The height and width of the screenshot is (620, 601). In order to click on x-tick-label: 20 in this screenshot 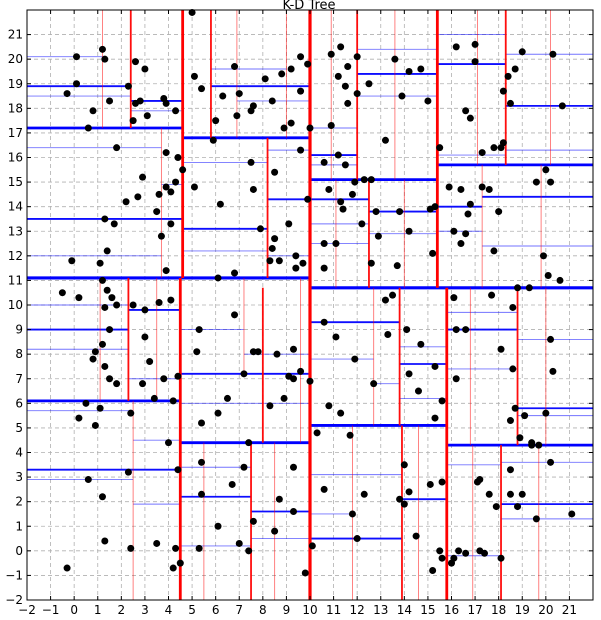, I will do `click(545, 610)`.